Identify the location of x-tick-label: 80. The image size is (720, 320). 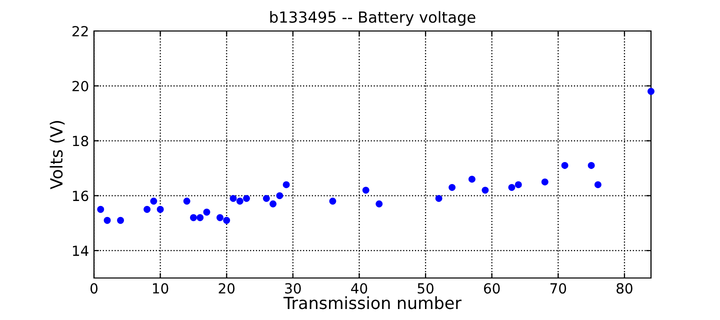
(624, 288).